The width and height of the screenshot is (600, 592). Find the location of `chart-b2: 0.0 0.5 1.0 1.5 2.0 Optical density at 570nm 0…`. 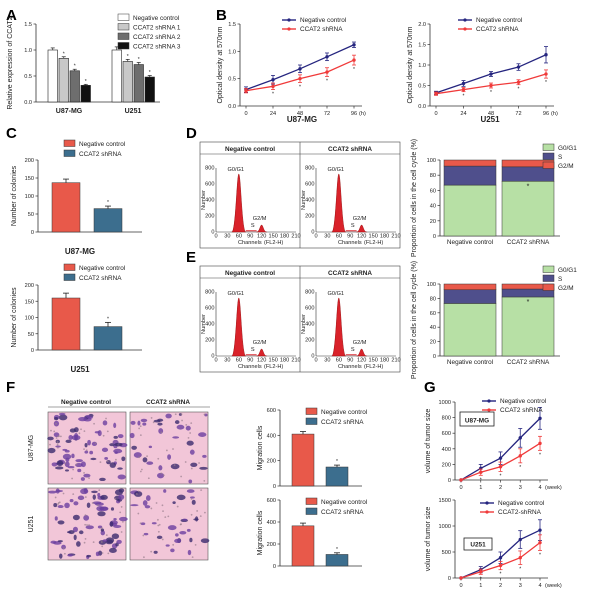

chart-b2: 0.0 0.5 1.0 1.5 2.0 Optical density at 570nm 0… is located at coordinates (482, 70).